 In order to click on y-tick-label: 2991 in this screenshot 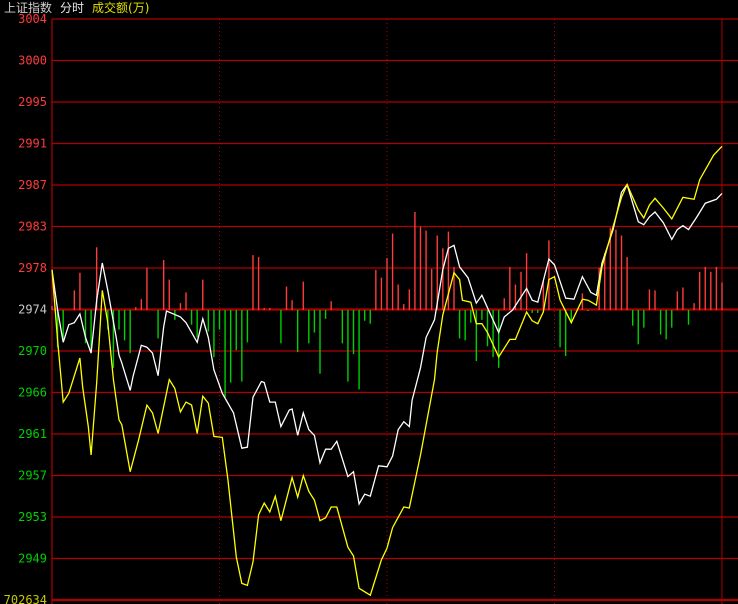, I will do `click(32, 144)`.